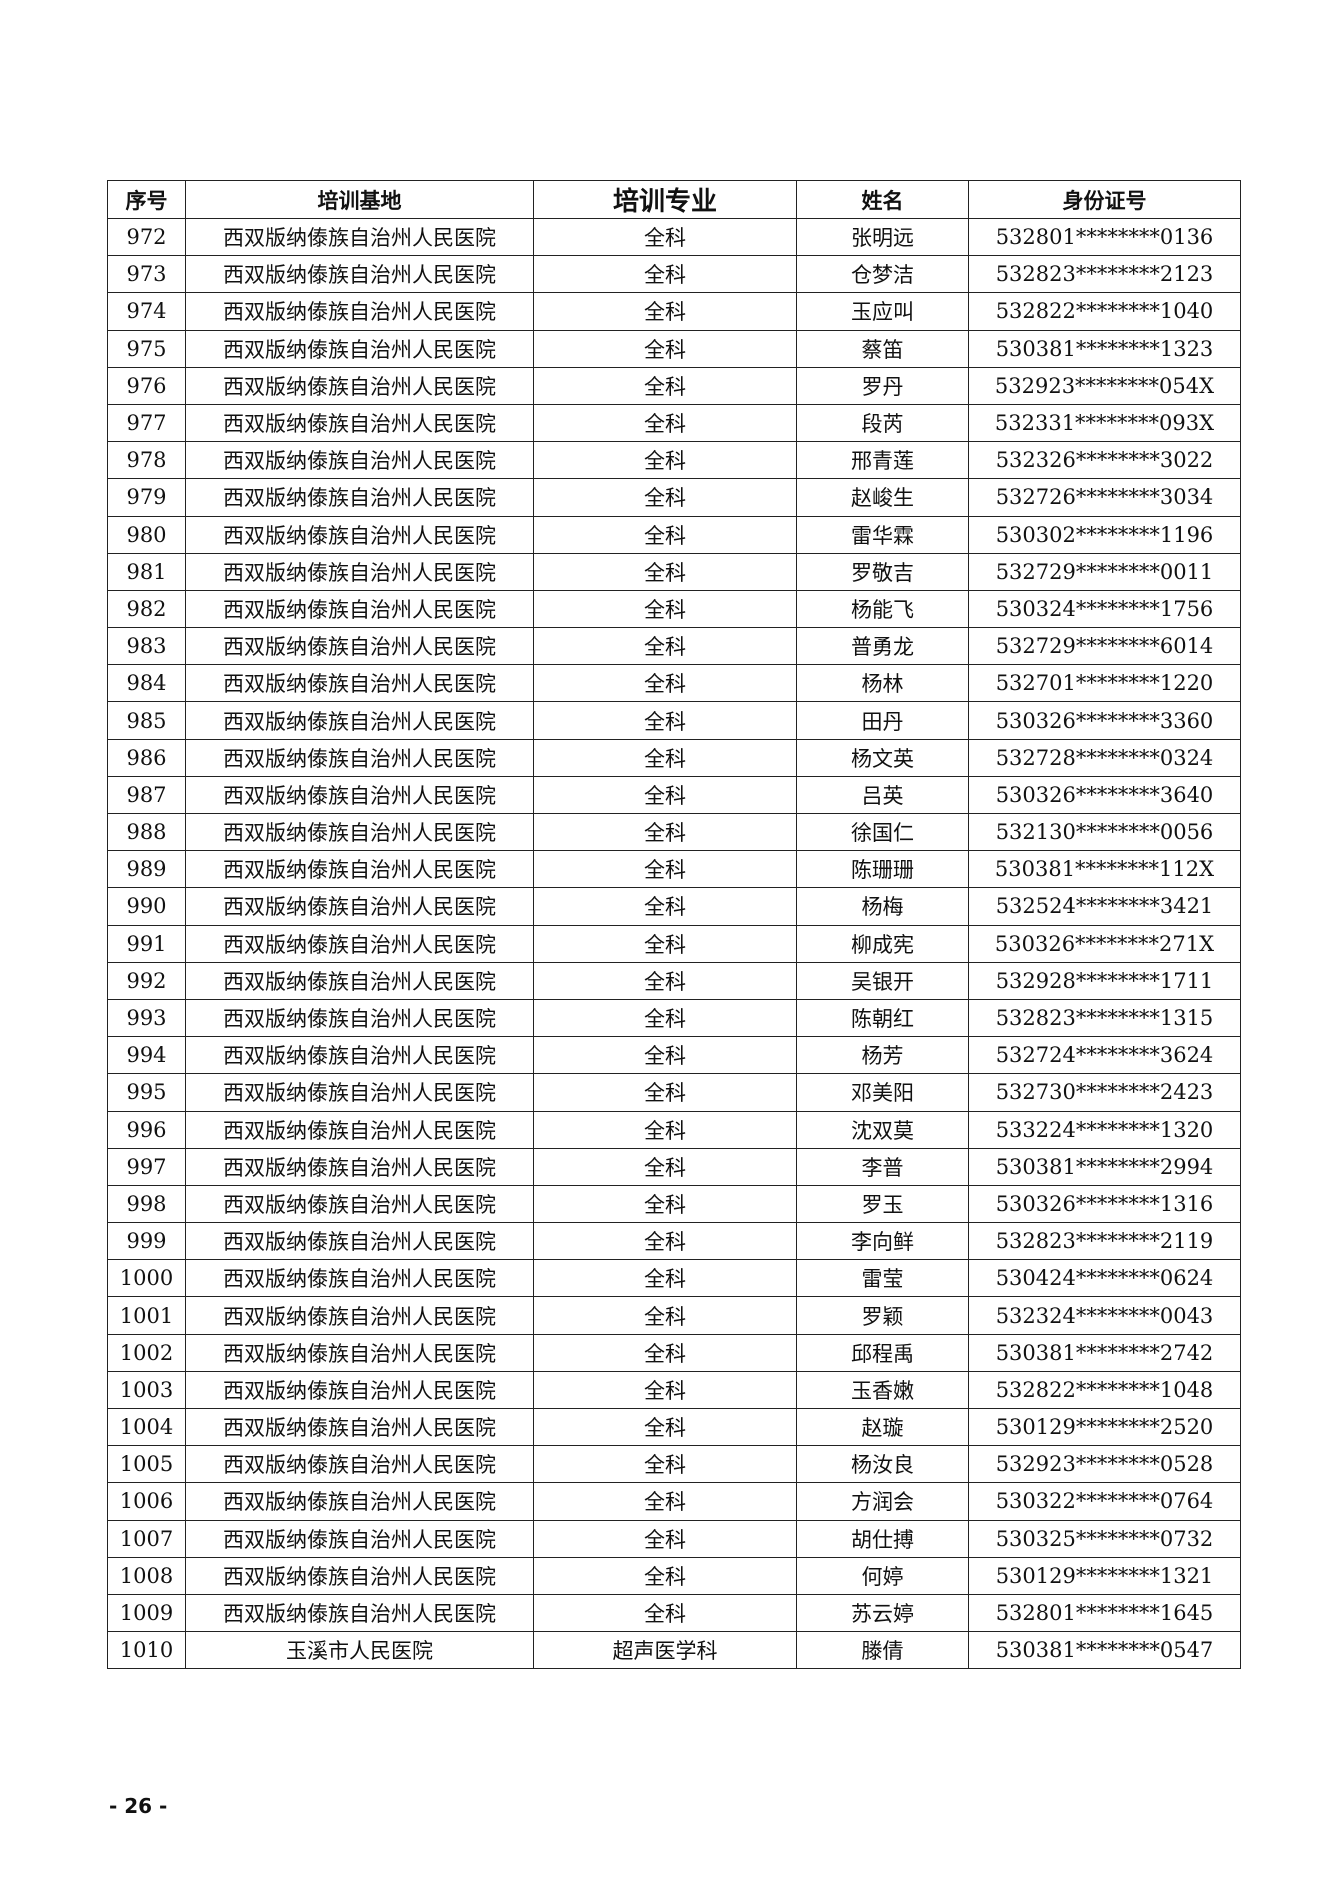 This screenshot has height=1887, width=1334. I want to click on cell-id: 532324********0043, so click(1104, 1315).